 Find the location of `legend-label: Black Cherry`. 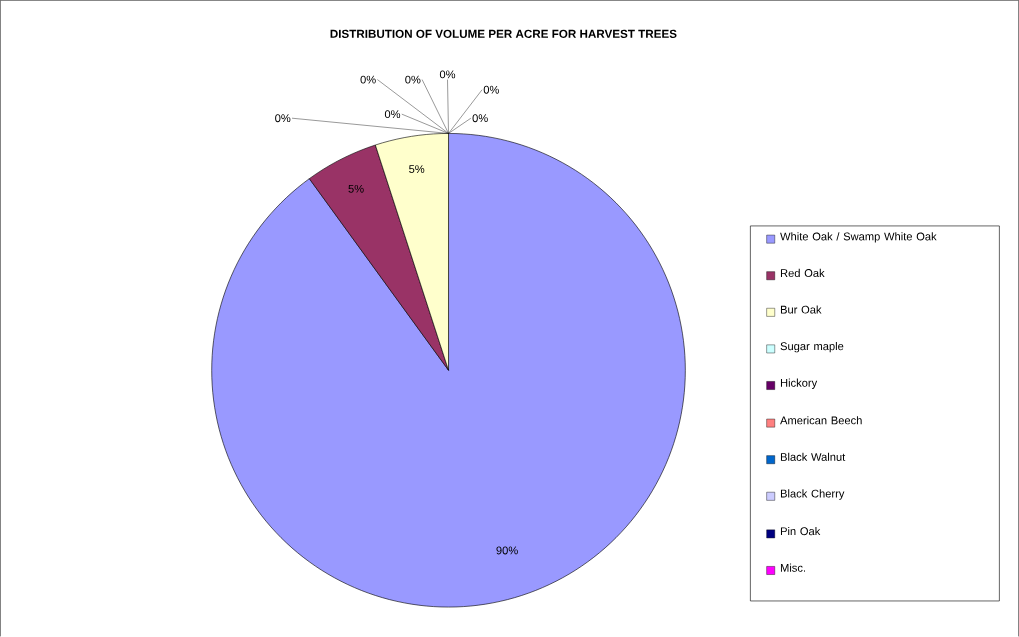

legend-label: Black Cherry is located at coordinates (812, 494).